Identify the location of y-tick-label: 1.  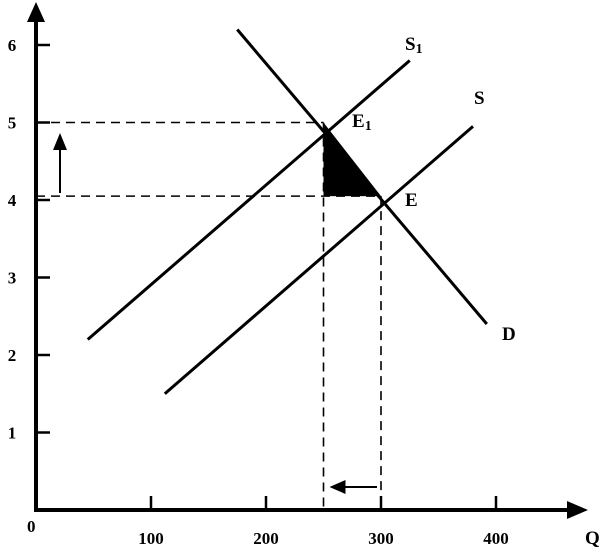
(12, 433).